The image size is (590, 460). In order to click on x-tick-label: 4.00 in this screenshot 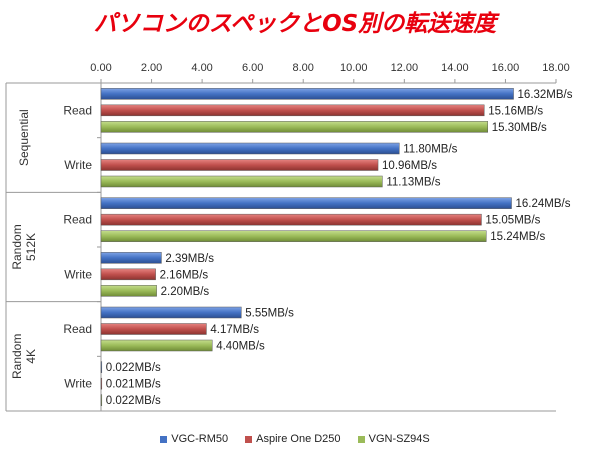, I will do `click(201, 68)`.